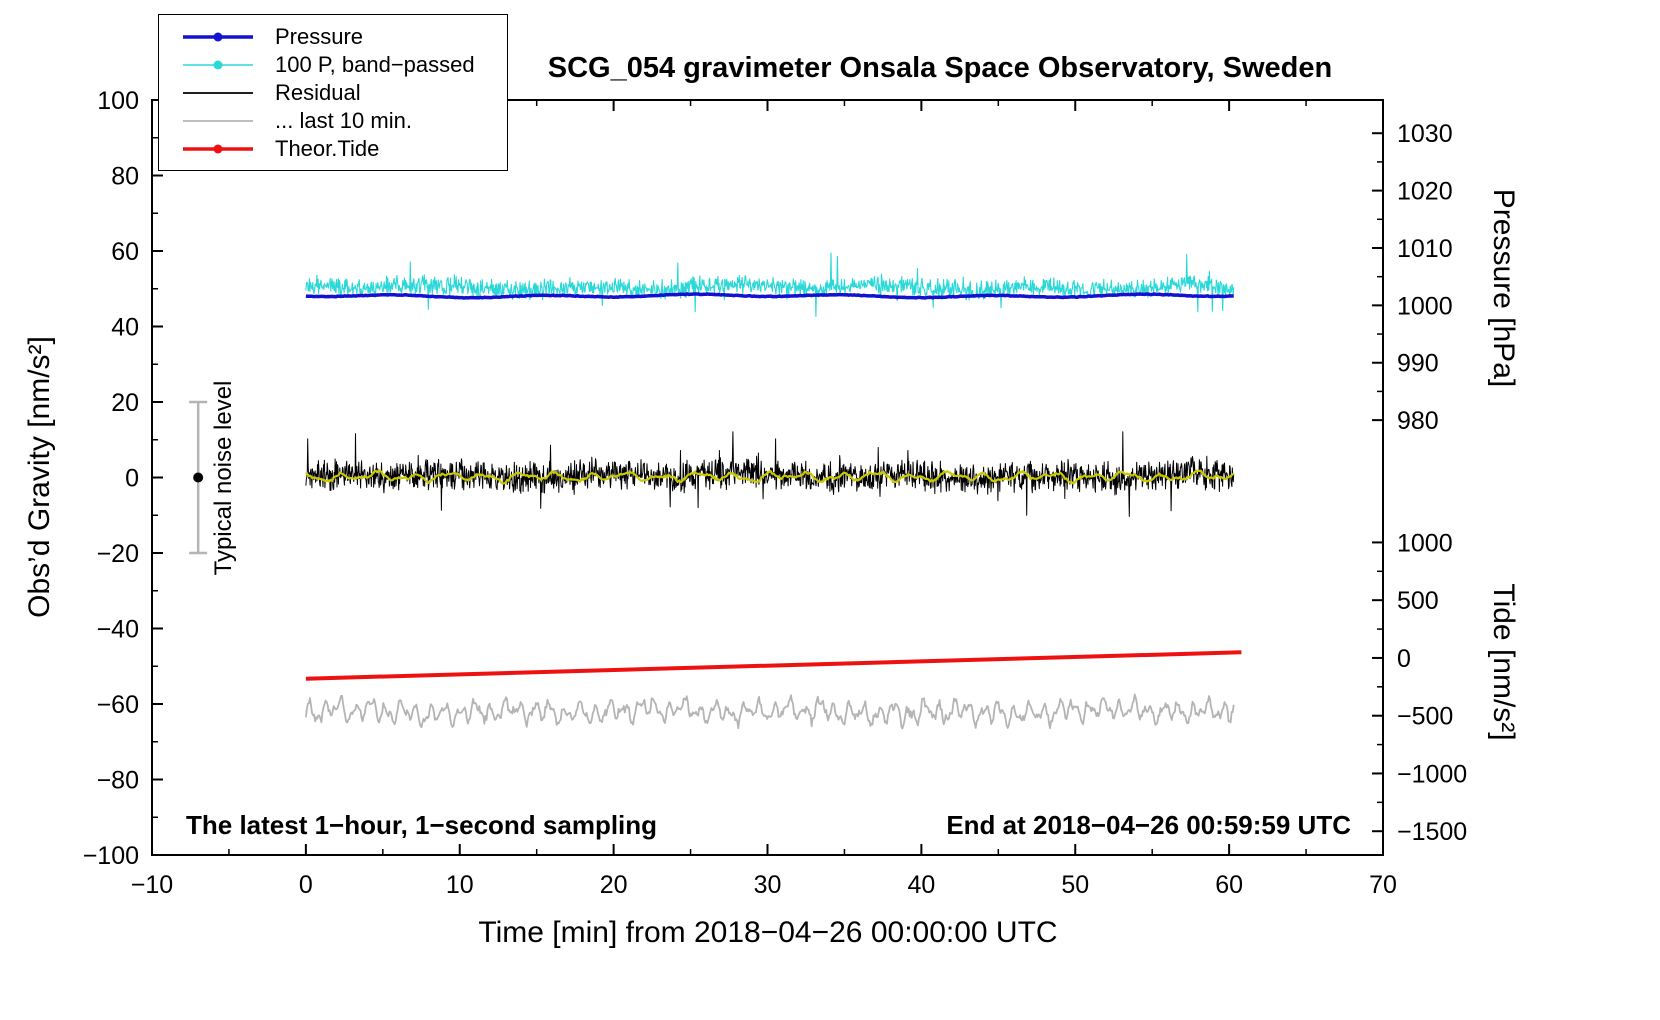 The width and height of the screenshot is (1660, 1020). What do you see at coordinates (1425, 249) in the screenshot?
I see `tick-label: 1010` at bounding box center [1425, 249].